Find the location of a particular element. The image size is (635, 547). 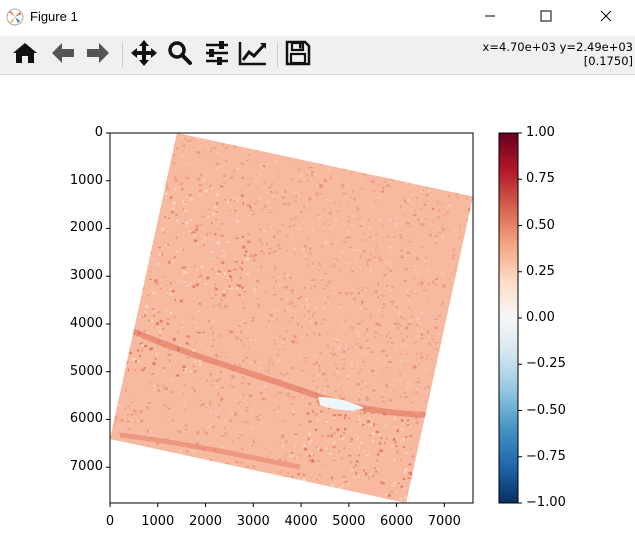

colorbar is located at coordinates (508, 318).